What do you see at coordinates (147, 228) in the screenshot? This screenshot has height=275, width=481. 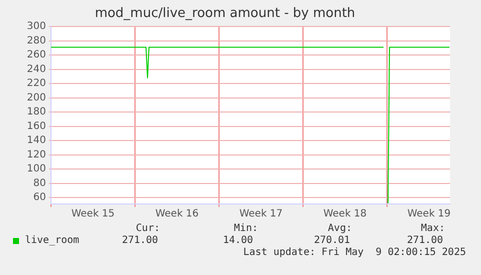 I see `text: Cur:` at bounding box center [147, 228].